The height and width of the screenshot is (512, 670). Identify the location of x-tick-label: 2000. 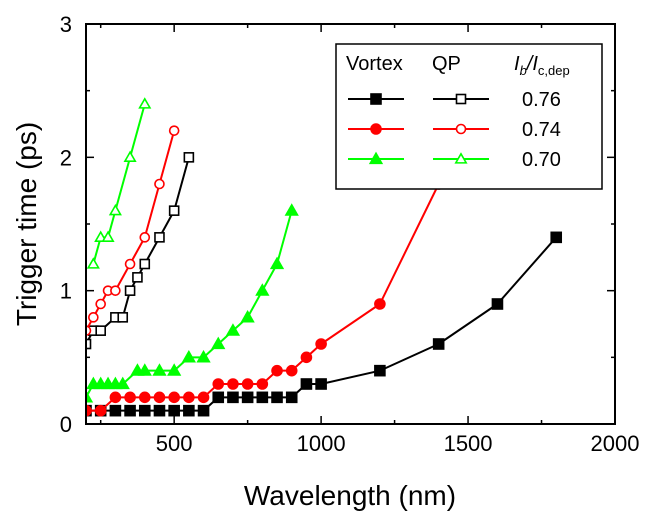
(615, 443).